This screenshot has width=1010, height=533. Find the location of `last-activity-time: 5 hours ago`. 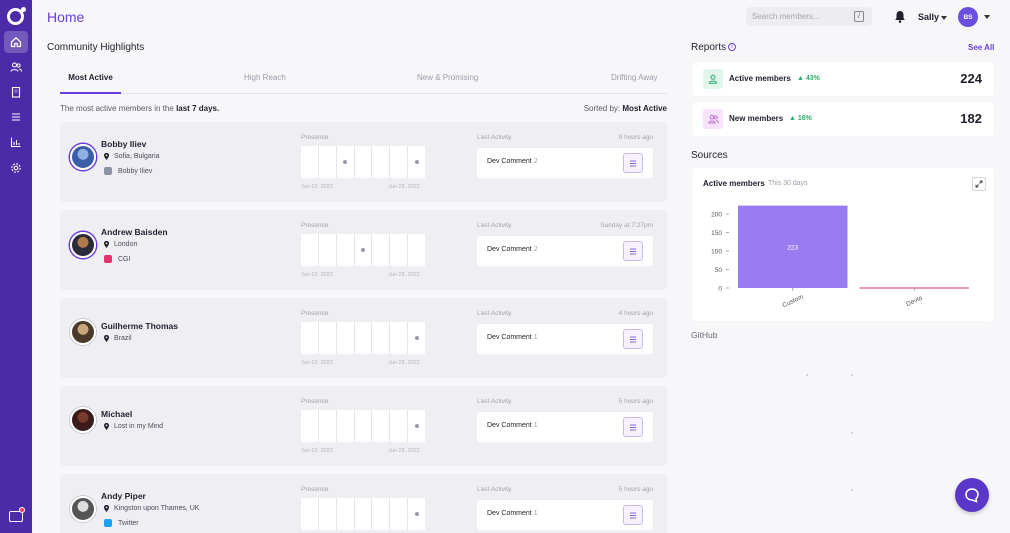

last-activity-time: 5 hours ago is located at coordinates (635, 401).